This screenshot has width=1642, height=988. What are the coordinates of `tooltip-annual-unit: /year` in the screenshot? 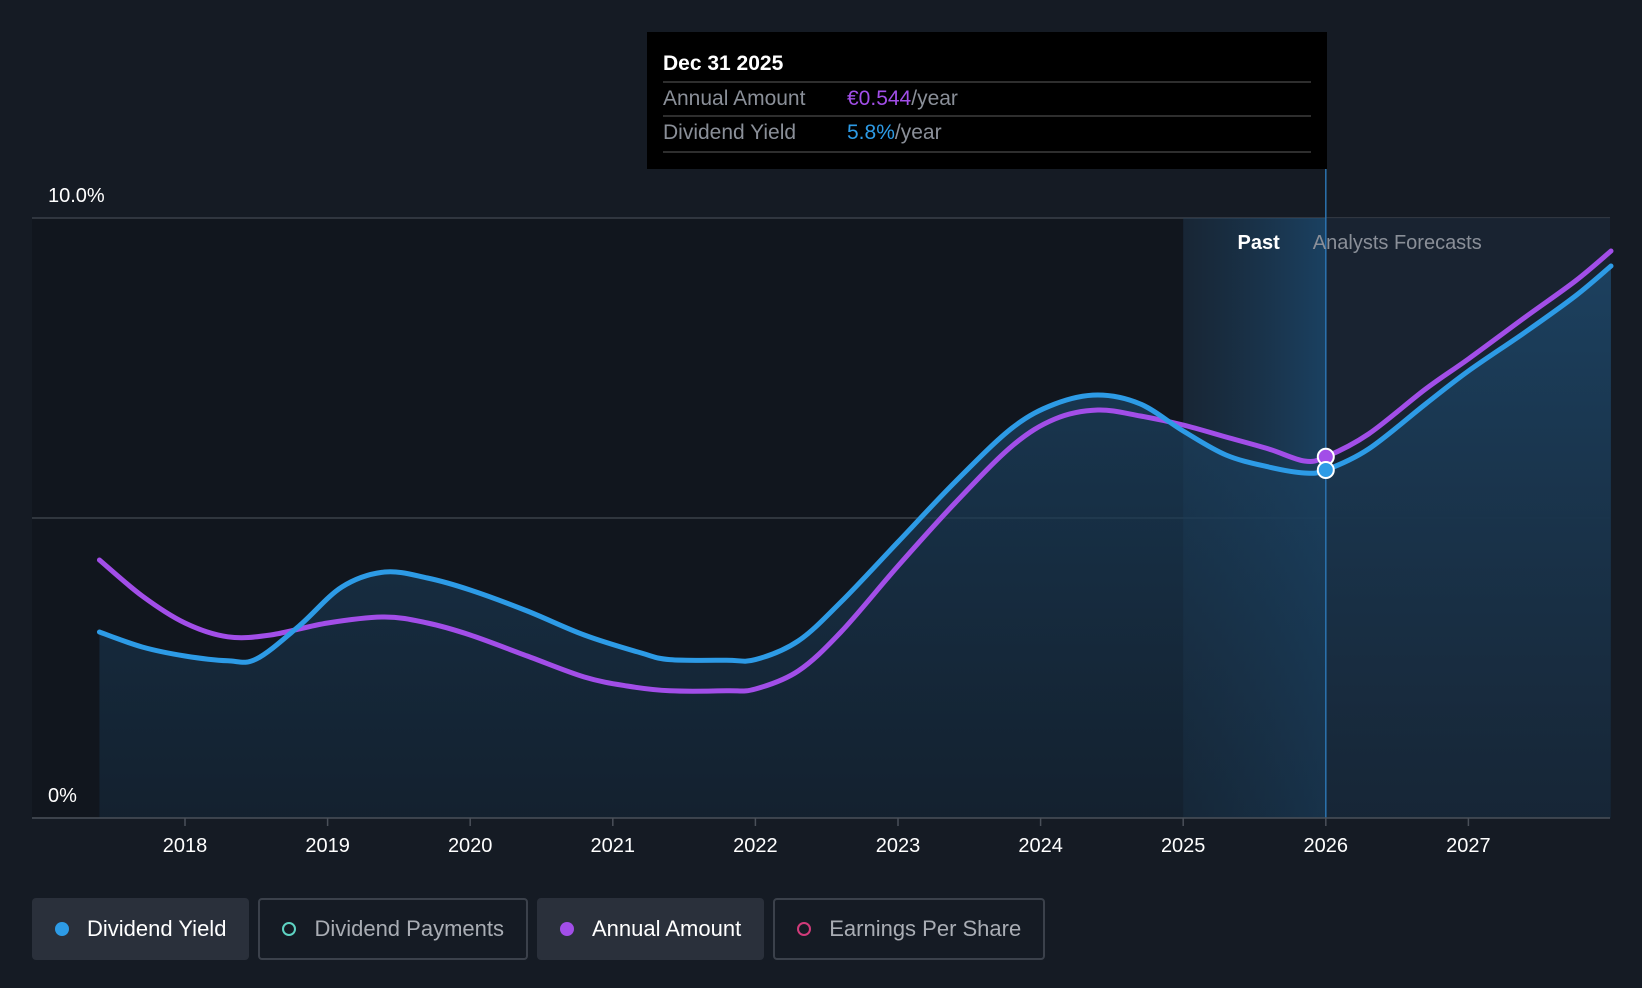 It's located at (934, 98).